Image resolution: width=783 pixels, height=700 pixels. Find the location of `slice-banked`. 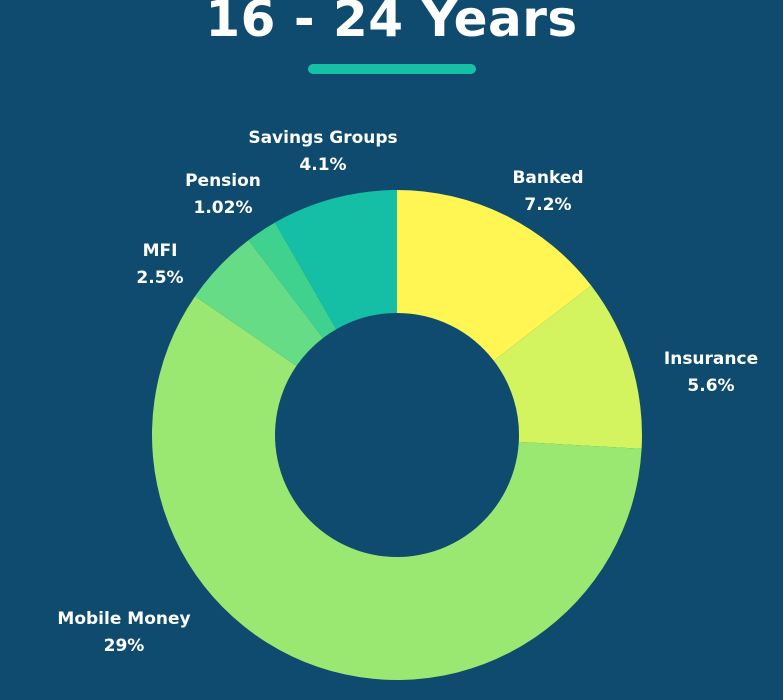

slice-banked is located at coordinates (494, 275).